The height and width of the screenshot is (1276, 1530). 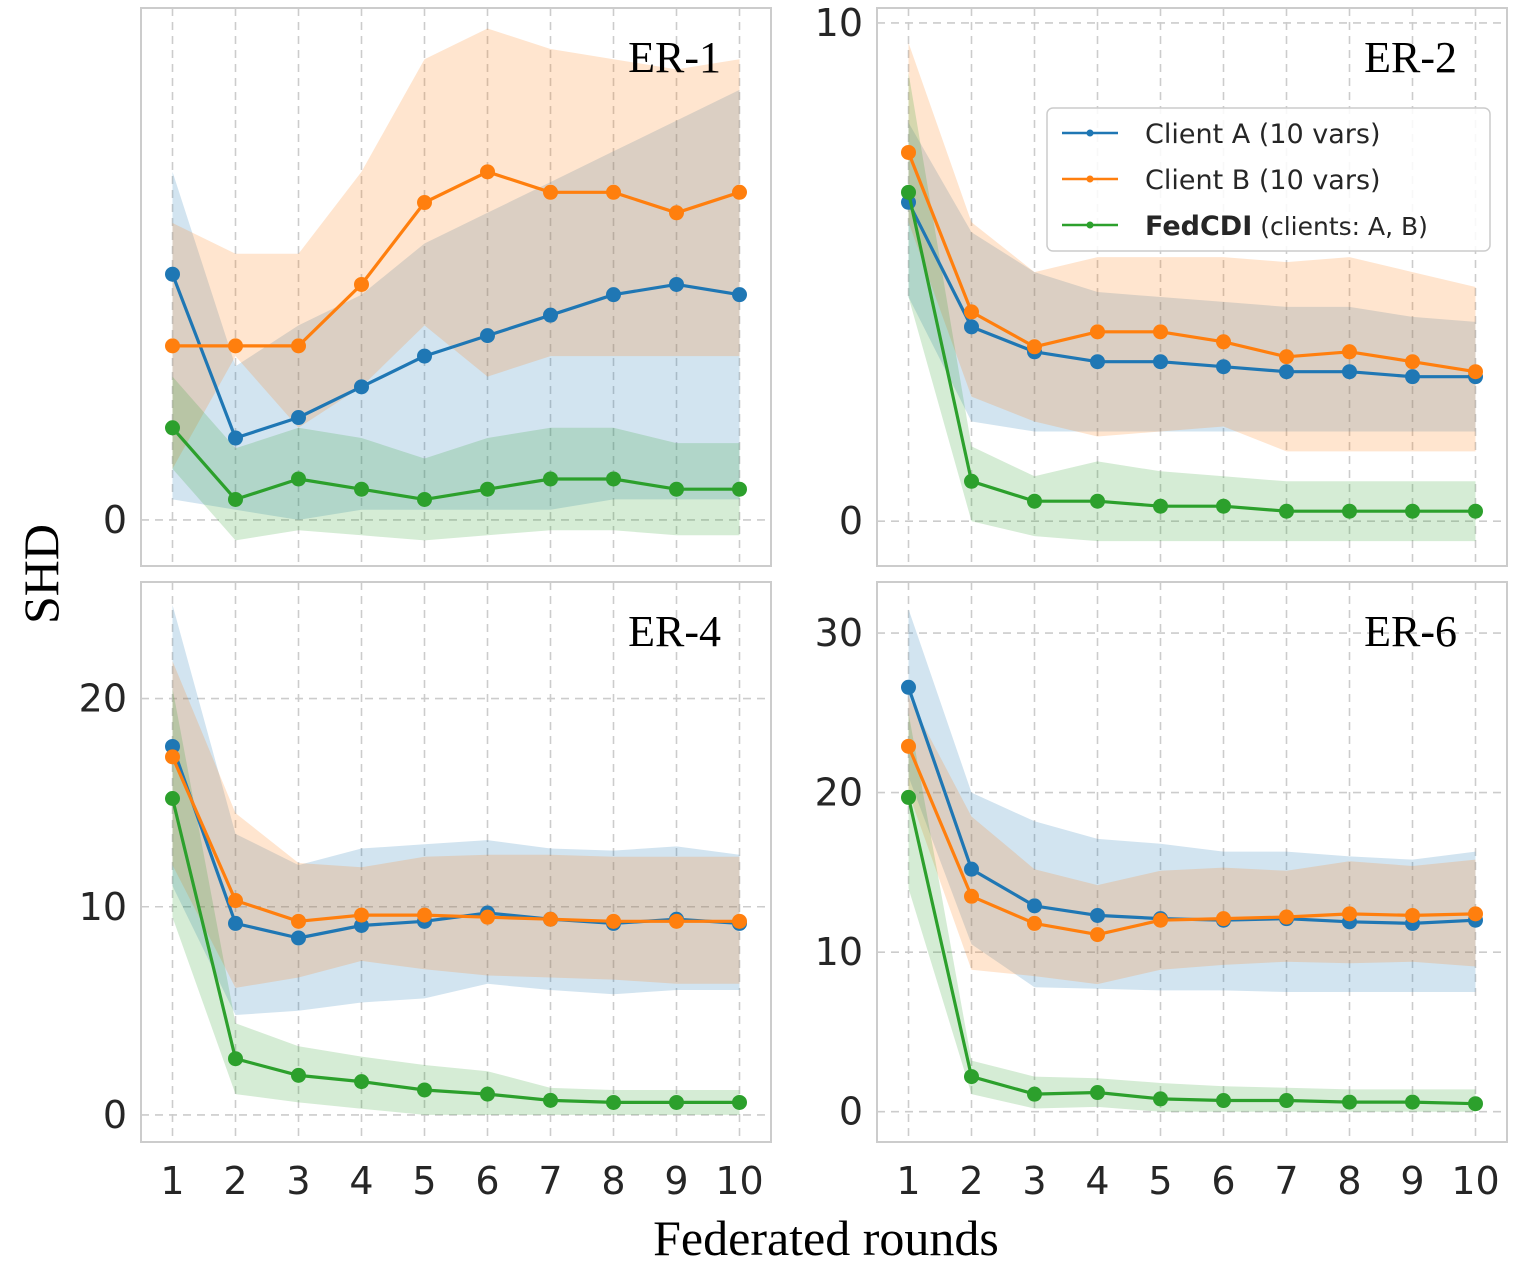 What do you see at coordinates (550, 1181) in the screenshot?
I see `x-tick-label: 7` at bounding box center [550, 1181].